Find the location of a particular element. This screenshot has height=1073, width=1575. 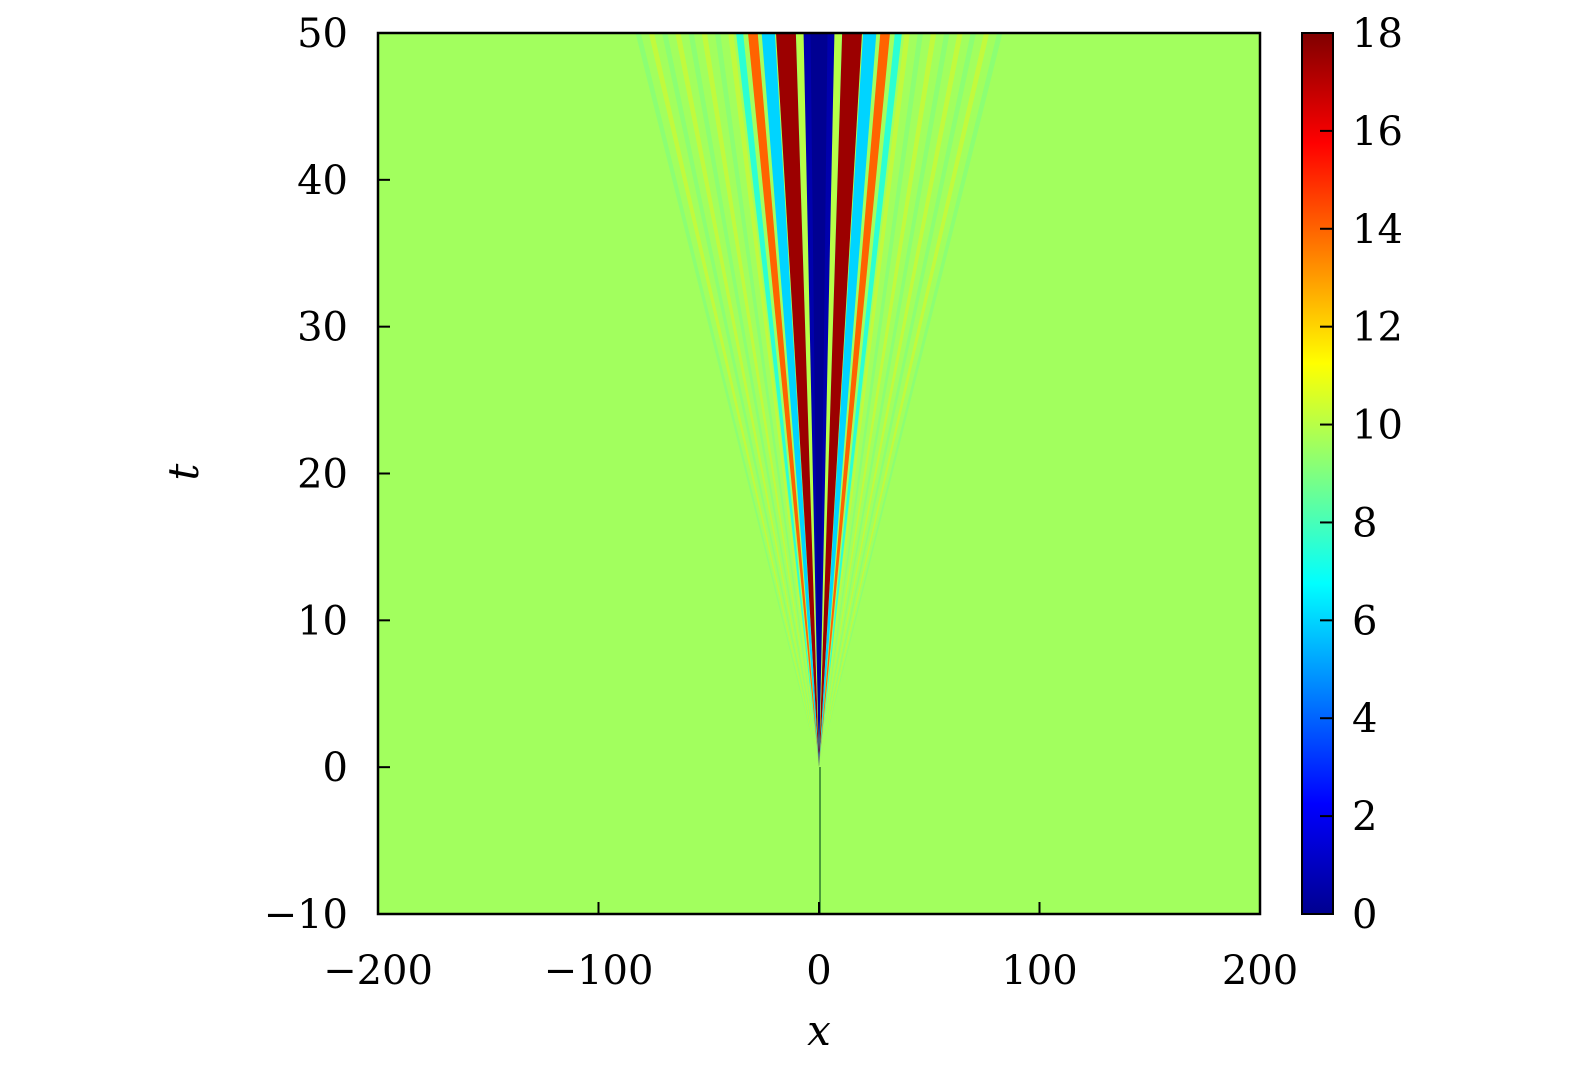

y-axis-label: t is located at coordinates (183, 471).